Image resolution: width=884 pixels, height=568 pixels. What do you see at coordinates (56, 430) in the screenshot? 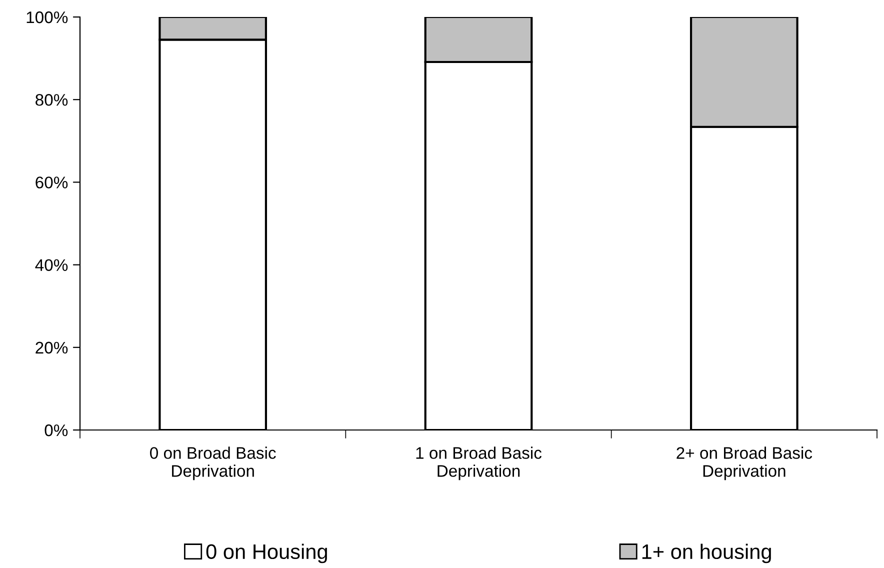
I see `y-tick-label: 0%` at bounding box center [56, 430].